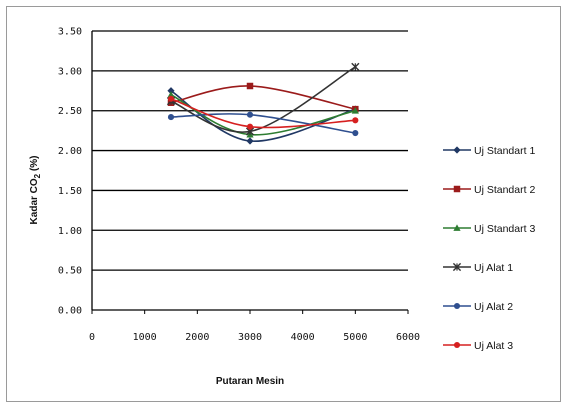  I want to click on y-tick-label: 2.50, so click(70, 111).